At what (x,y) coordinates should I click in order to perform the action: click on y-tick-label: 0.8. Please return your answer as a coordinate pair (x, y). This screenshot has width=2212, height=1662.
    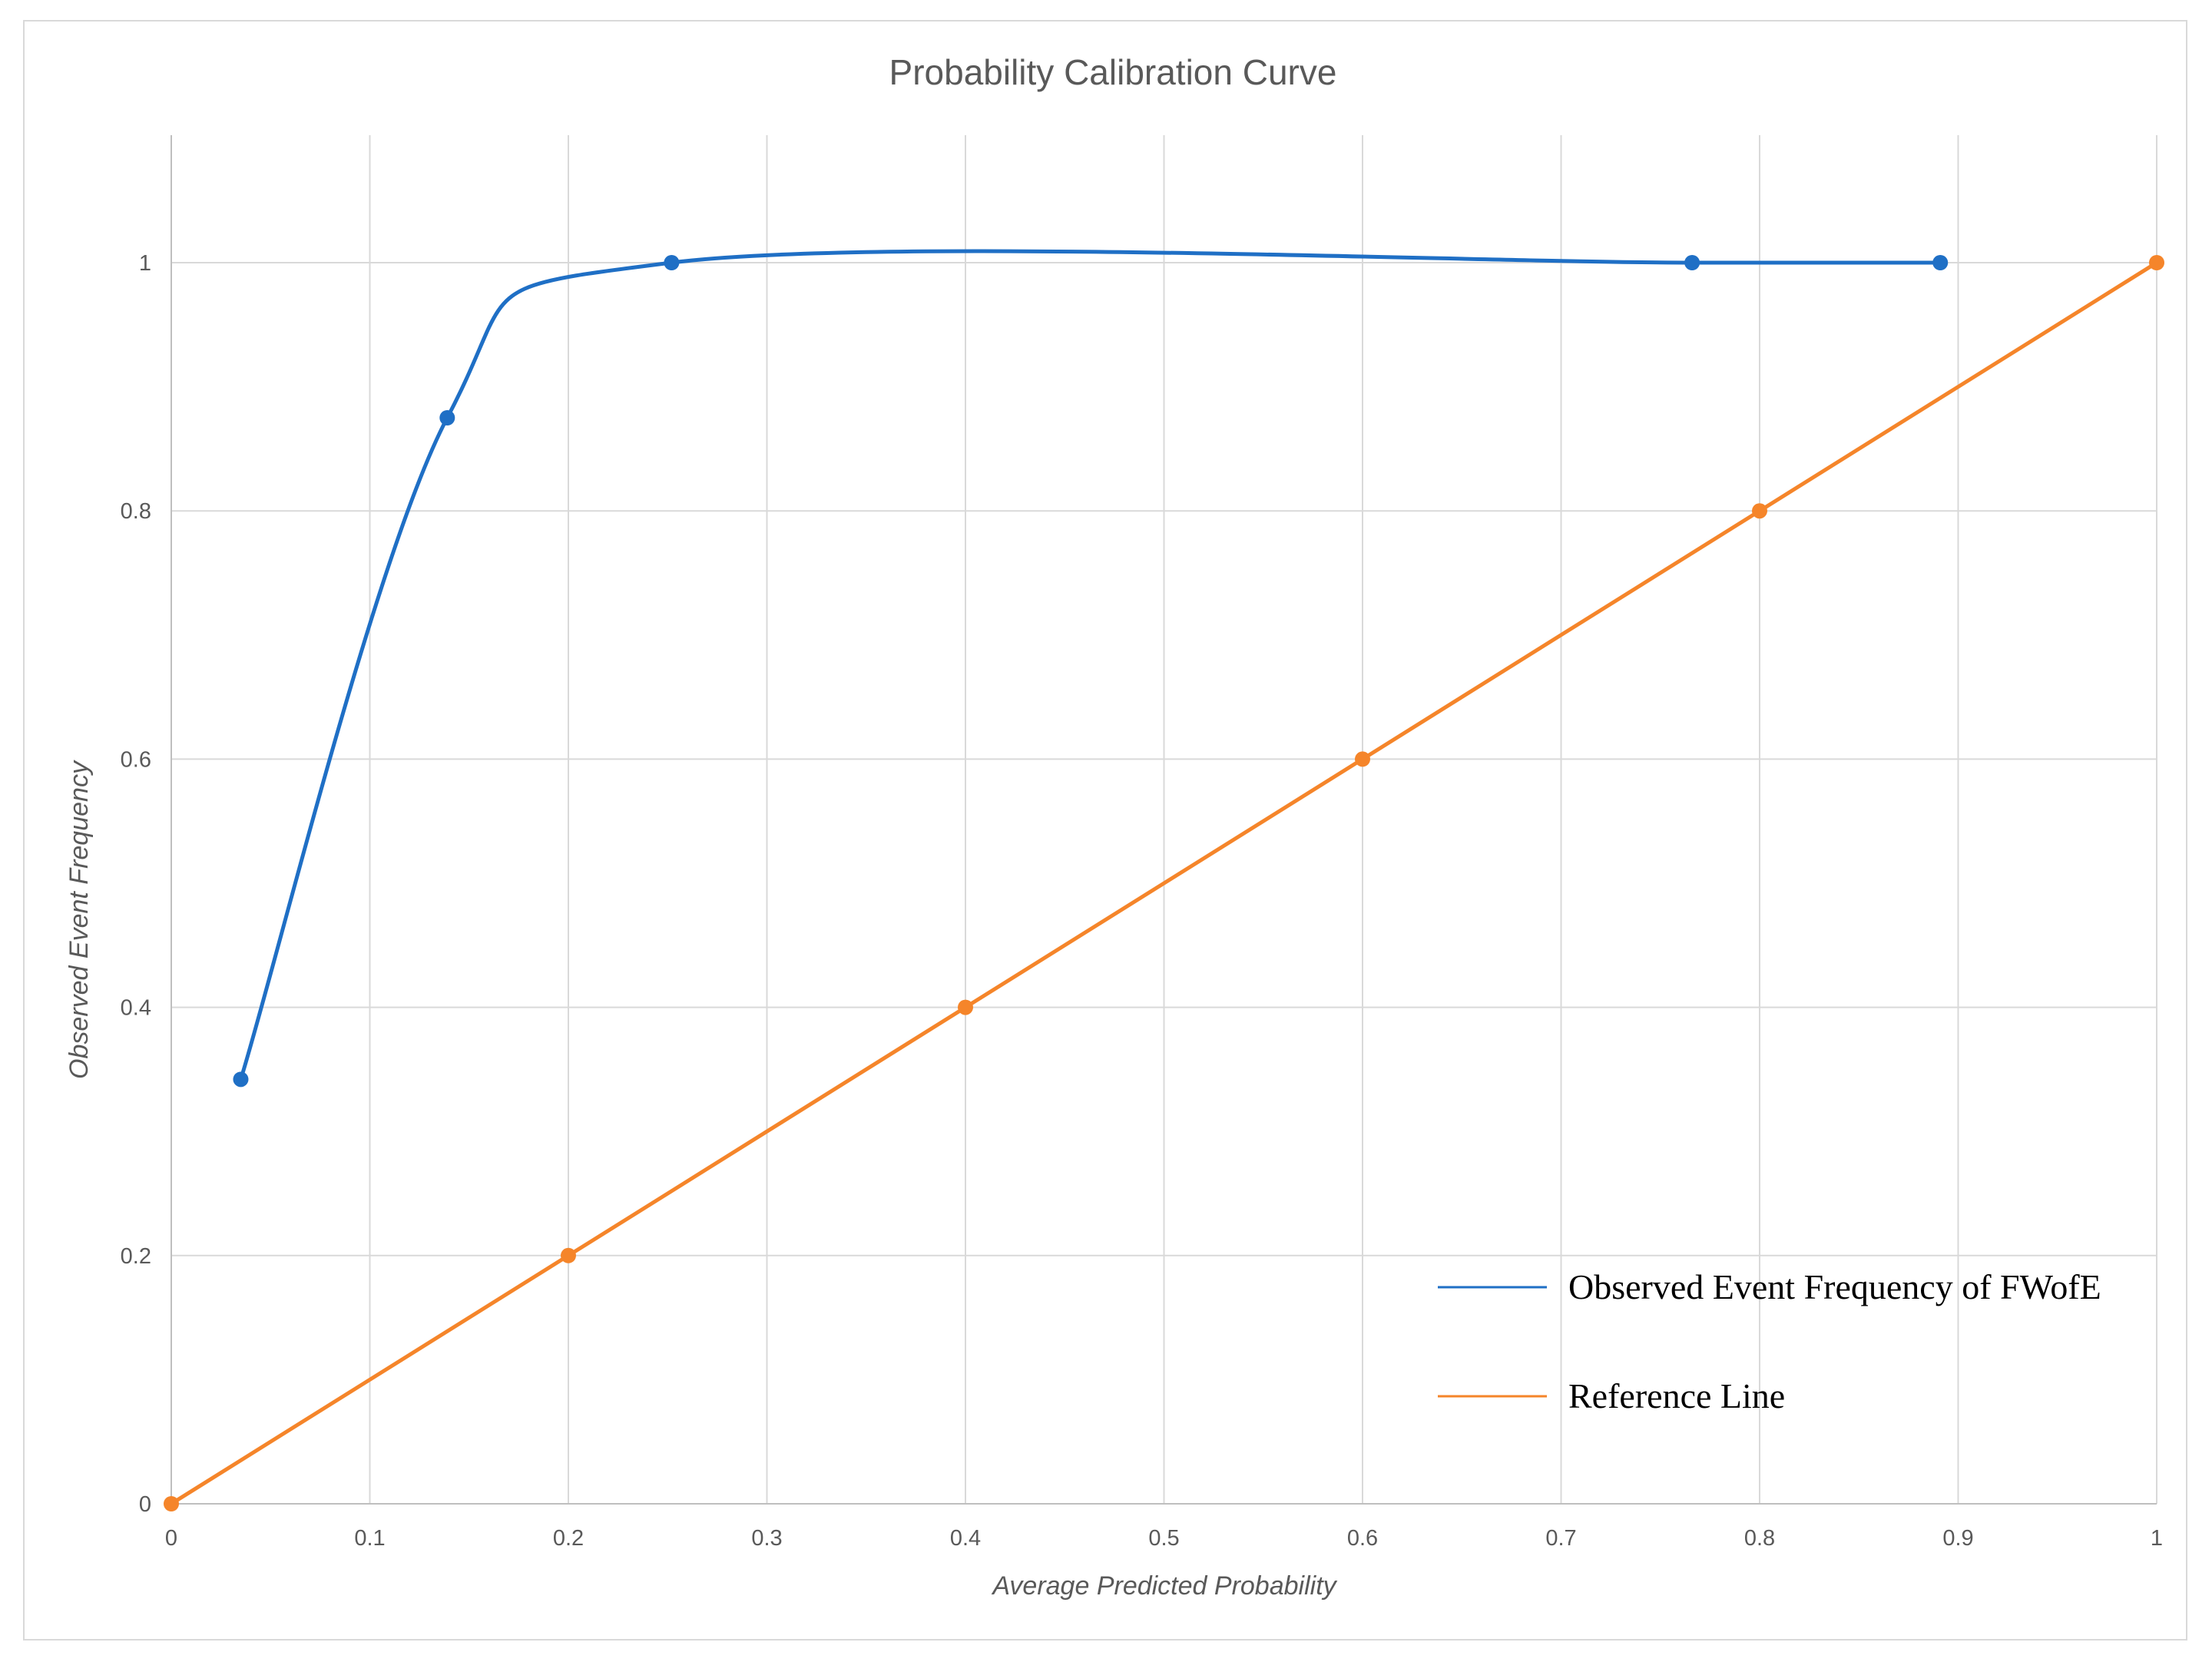
    Looking at the image, I should click on (136, 511).